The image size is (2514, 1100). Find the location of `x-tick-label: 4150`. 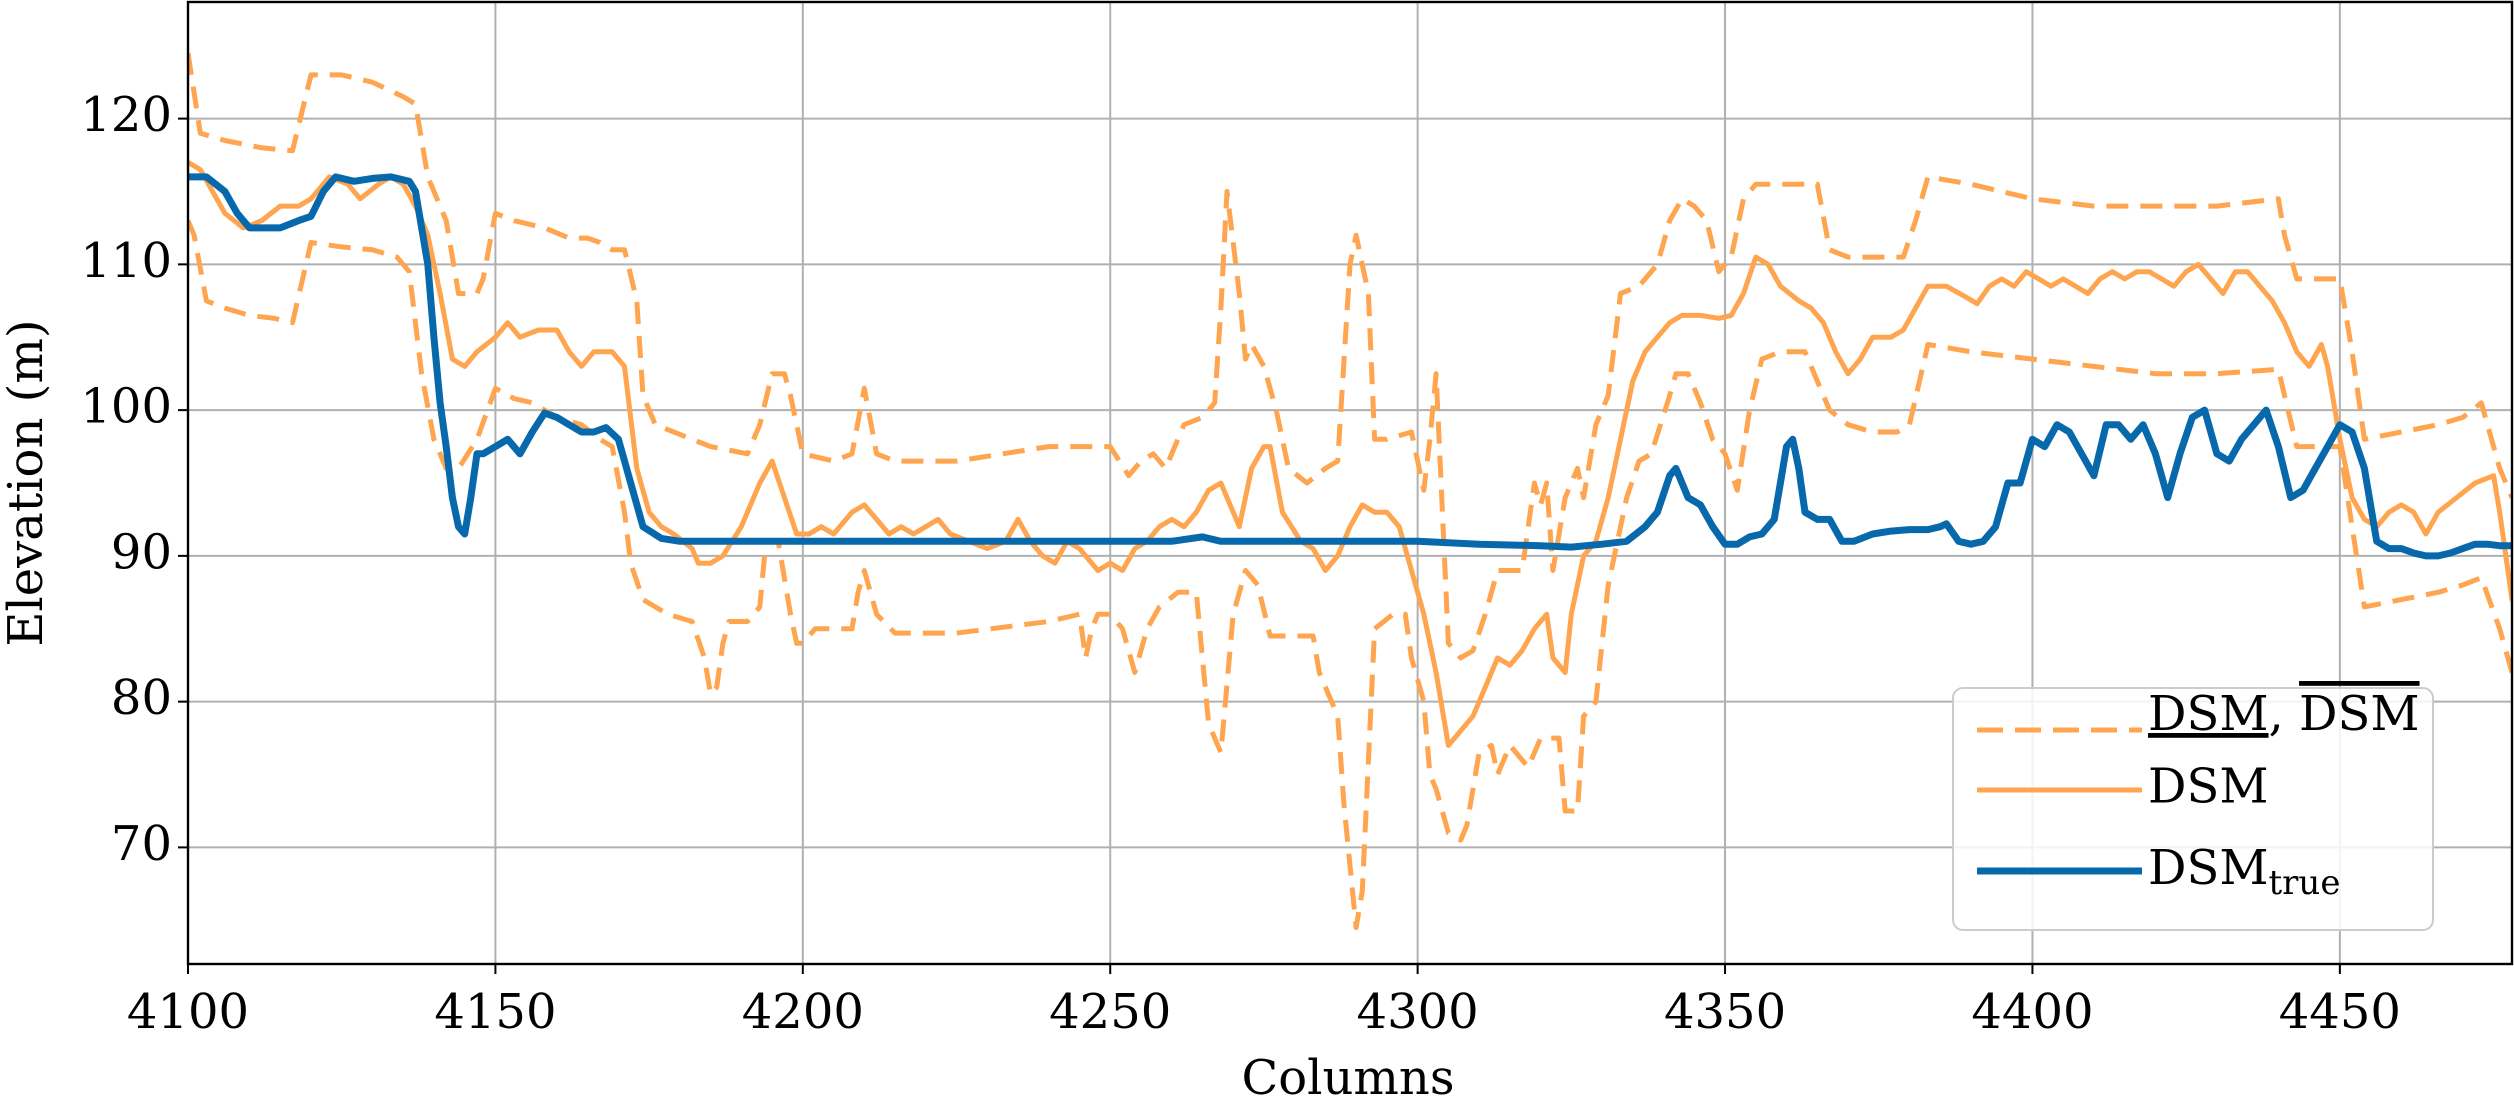

x-tick-label: 4150 is located at coordinates (495, 1012).